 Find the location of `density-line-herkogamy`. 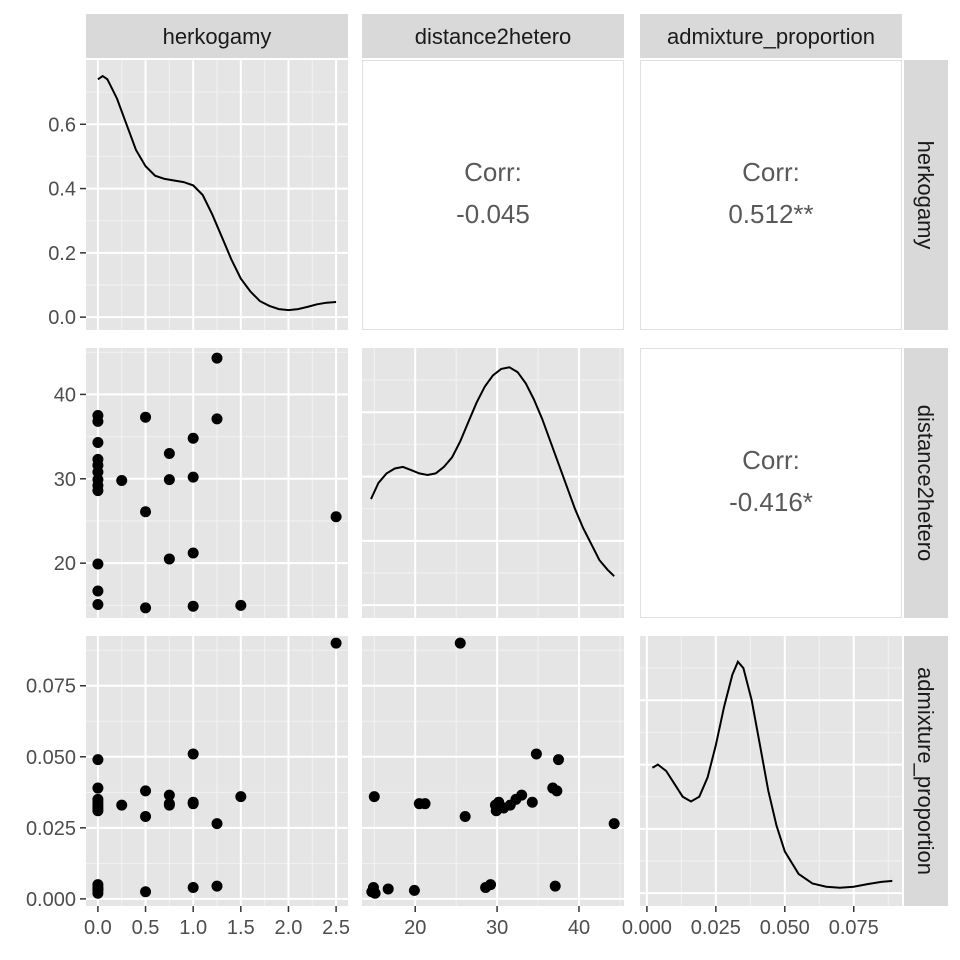

density-line-herkogamy is located at coordinates (217, 193).